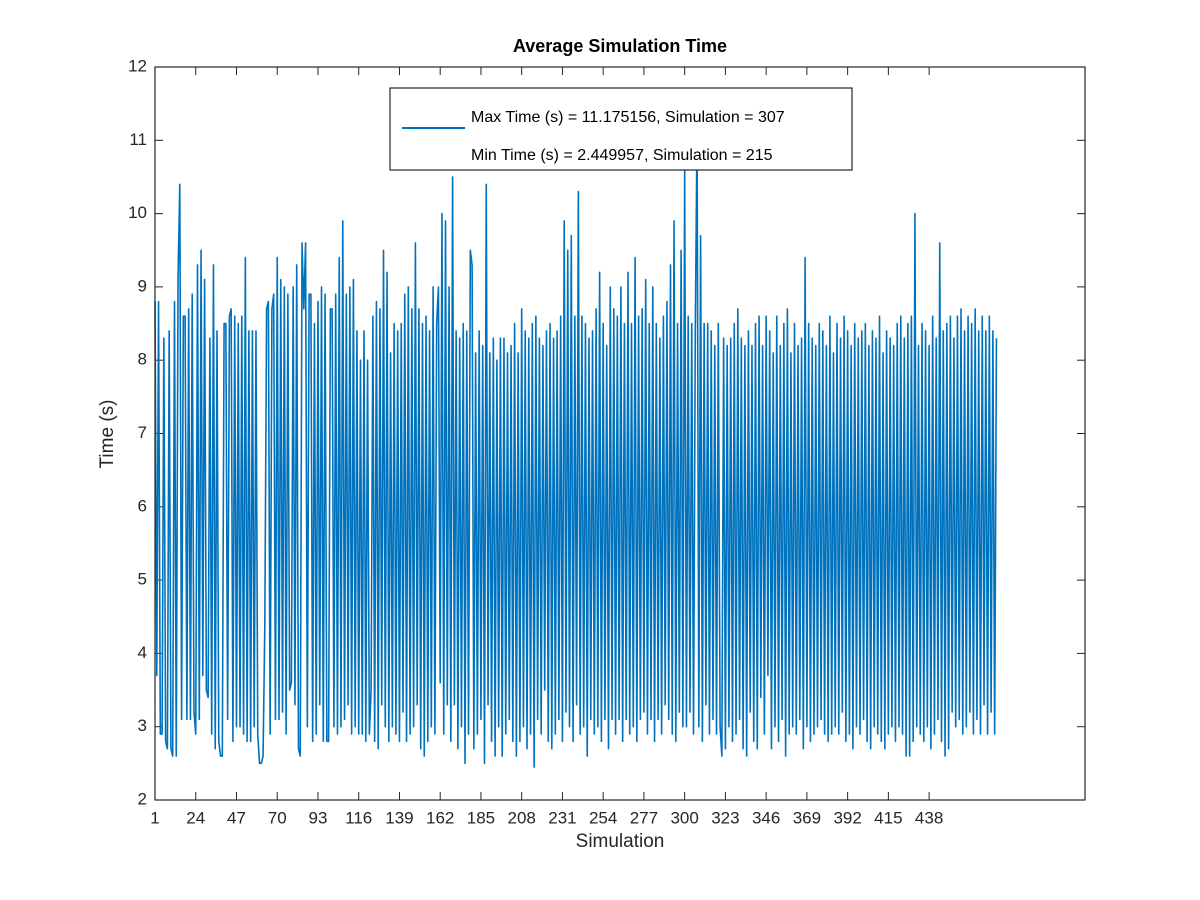 The height and width of the screenshot is (900, 1200). I want to click on x-tick-label: 415, so click(888, 817).